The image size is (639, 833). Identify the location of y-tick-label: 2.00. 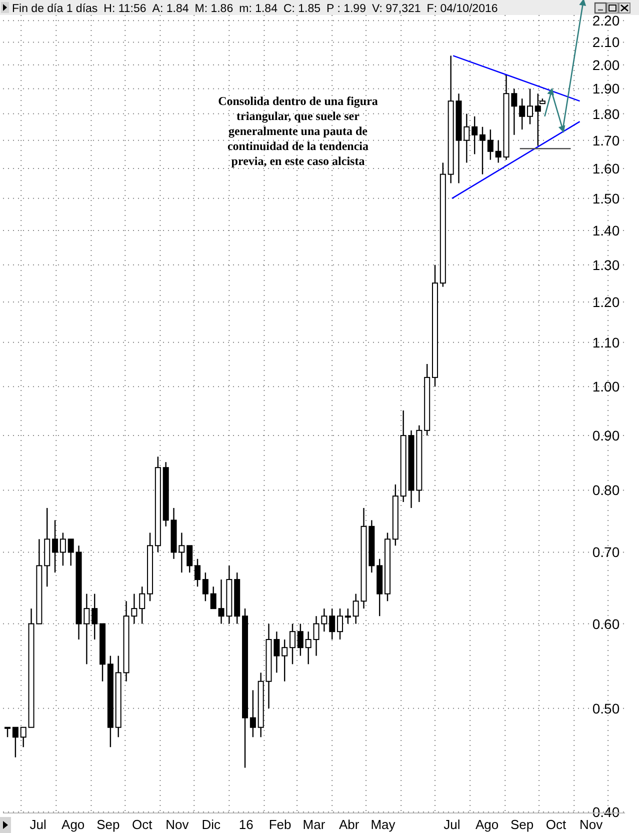
(606, 64).